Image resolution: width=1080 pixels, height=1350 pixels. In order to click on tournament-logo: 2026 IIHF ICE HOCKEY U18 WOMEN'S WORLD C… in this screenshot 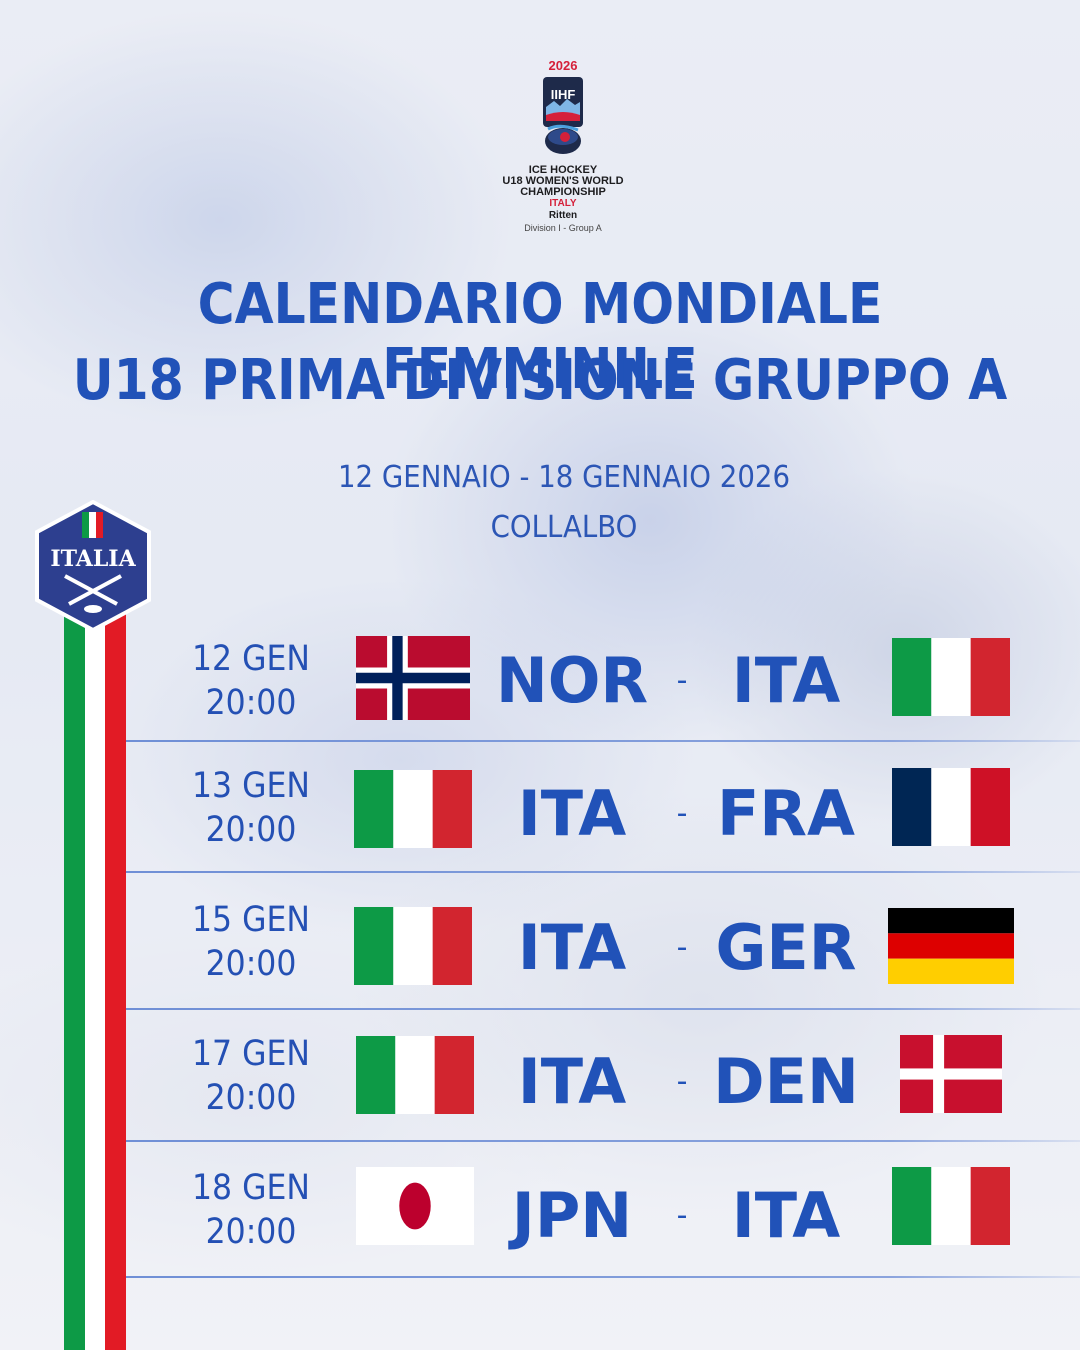, I will do `click(563, 145)`.